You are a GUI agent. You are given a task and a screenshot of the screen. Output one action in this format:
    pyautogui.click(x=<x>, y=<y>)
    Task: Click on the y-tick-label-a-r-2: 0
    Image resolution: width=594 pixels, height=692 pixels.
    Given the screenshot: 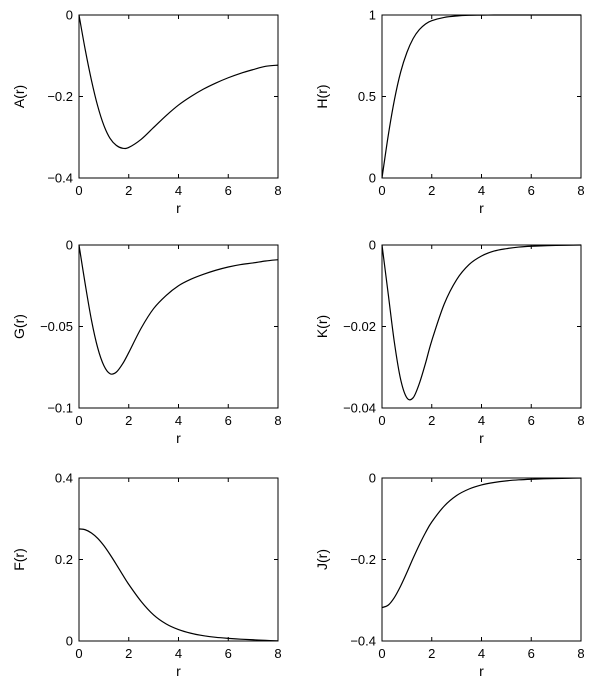 What is the action you would take?
    pyautogui.click(x=69, y=15)
    